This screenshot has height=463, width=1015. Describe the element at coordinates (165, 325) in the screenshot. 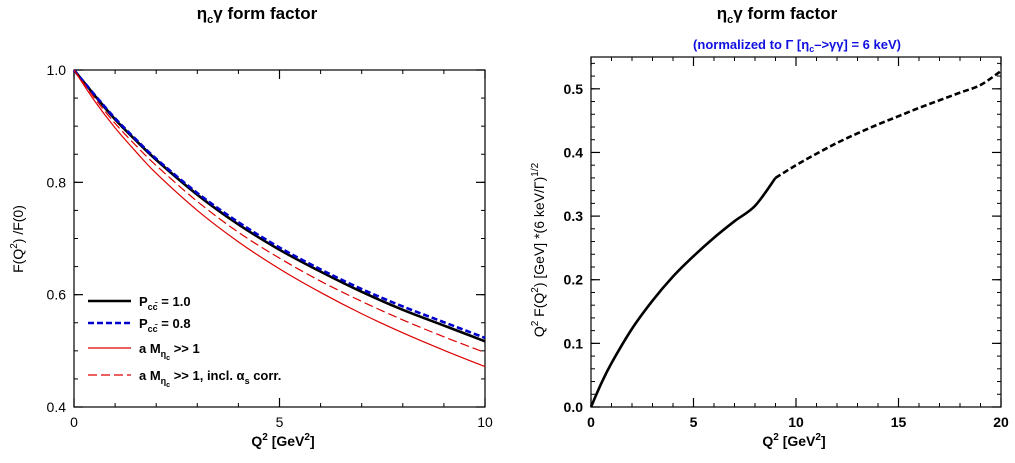

I see `legend-label: Pcc̄ = 0.8` at that location.